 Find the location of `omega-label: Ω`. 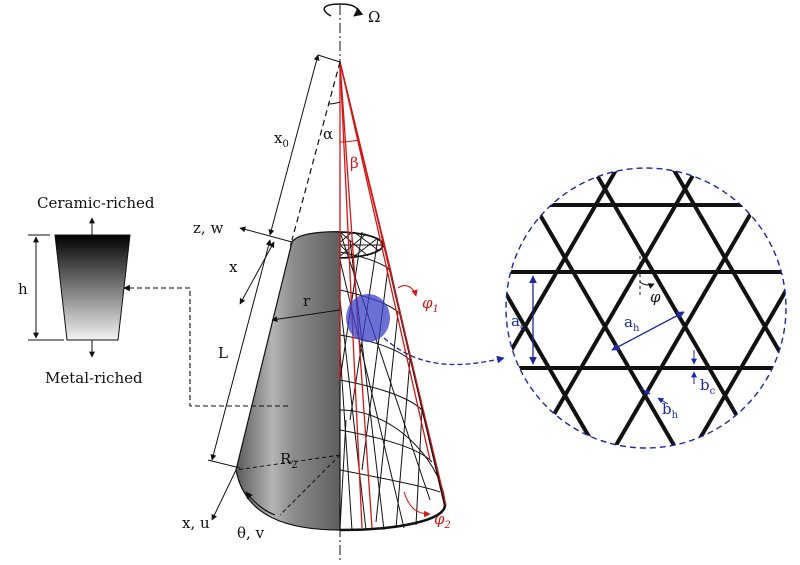

omega-label: Ω is located at coordinates (374, 17).